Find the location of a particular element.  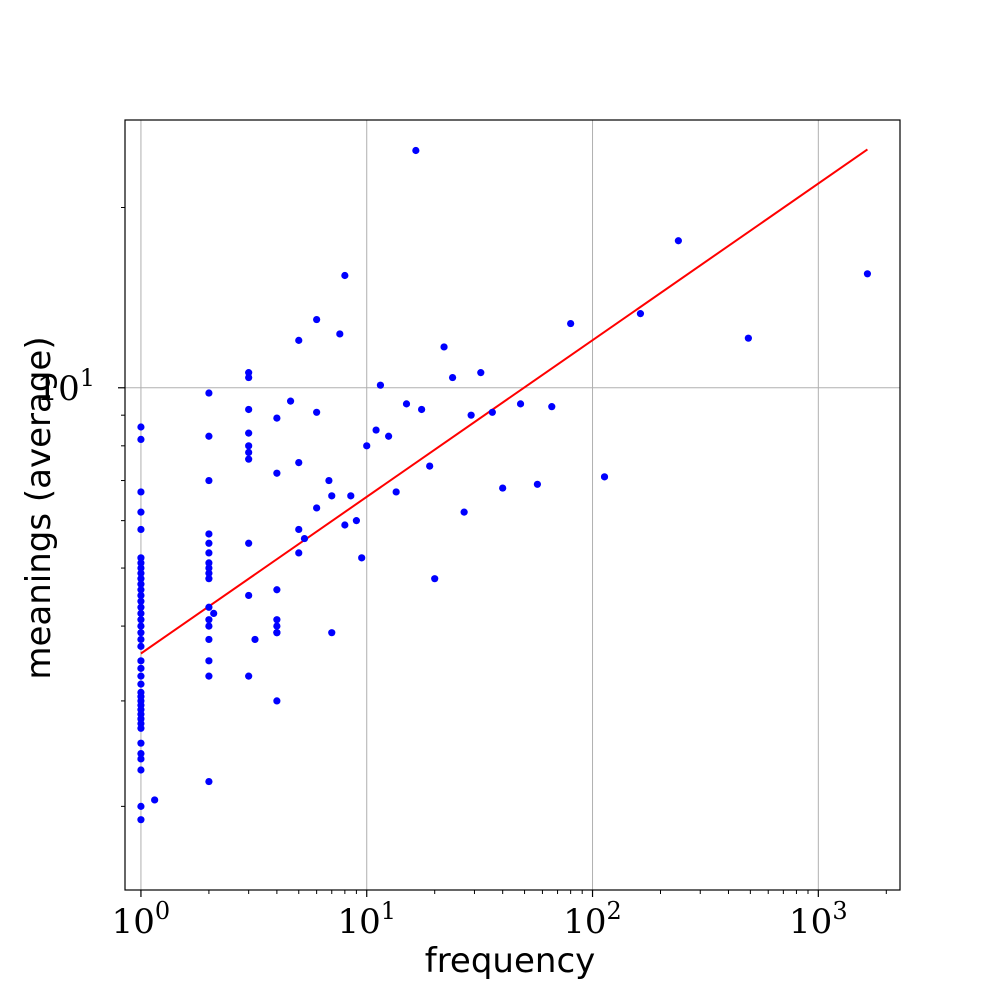

x-tick-label: 10³ is located at coordinates (818, 919).